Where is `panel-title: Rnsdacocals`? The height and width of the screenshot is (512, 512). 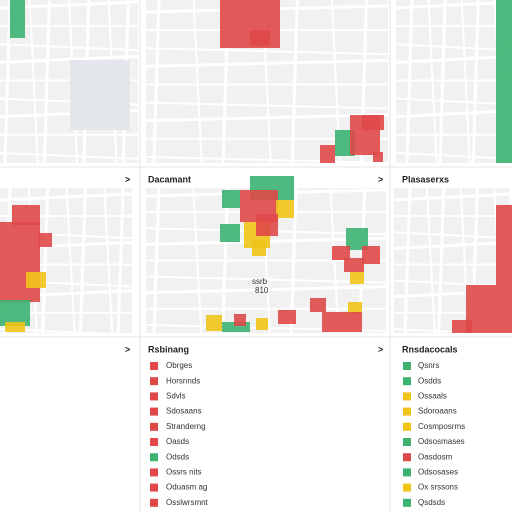 panel-title: Rnsdacocals is located at coordinates (430, 349).